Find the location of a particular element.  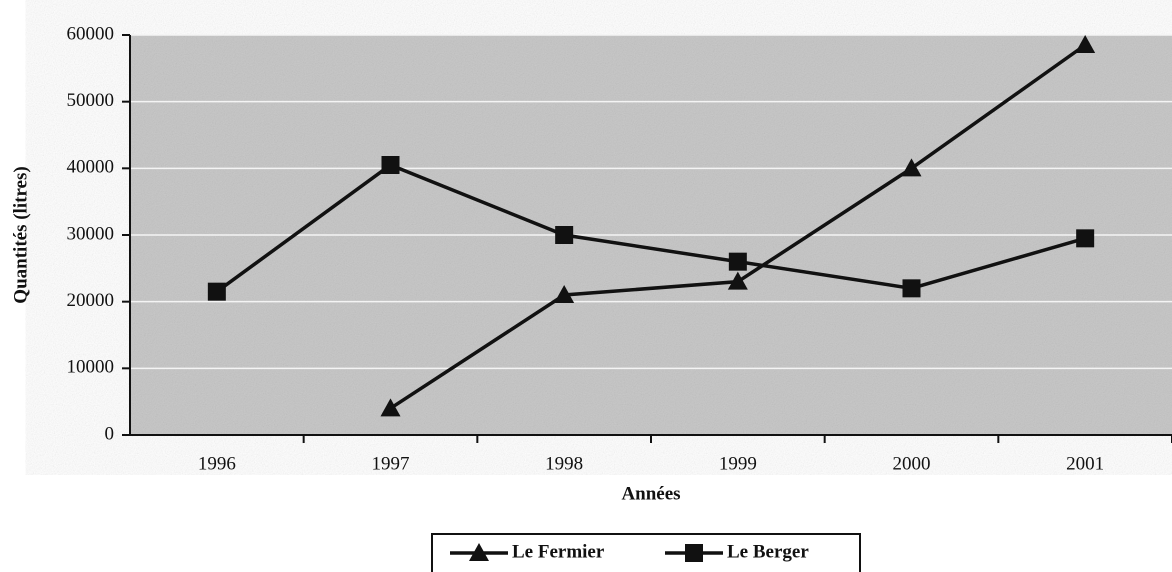

y-axis-label: Quantités (litres) is located at coordinates (20, 234).